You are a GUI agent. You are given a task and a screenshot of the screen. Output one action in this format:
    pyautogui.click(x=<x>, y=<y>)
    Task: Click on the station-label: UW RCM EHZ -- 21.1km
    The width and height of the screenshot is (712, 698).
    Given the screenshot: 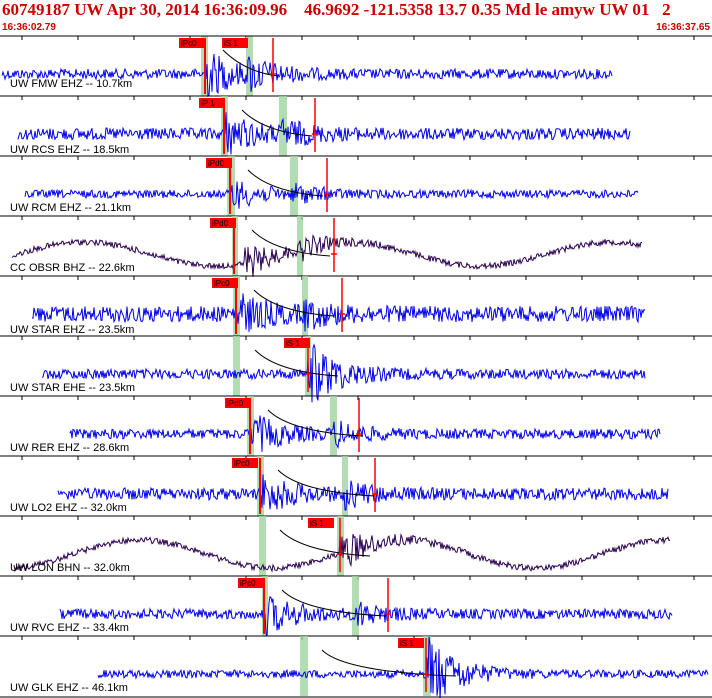 What is the action you would take?
    pyautogui.click(x=70, y=208)
    